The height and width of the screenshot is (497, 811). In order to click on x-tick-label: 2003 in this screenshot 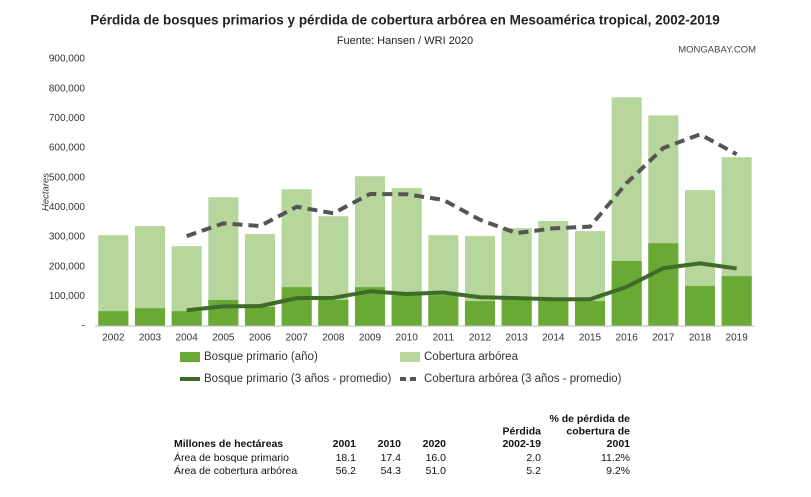, I will do `click(150, 338)`.